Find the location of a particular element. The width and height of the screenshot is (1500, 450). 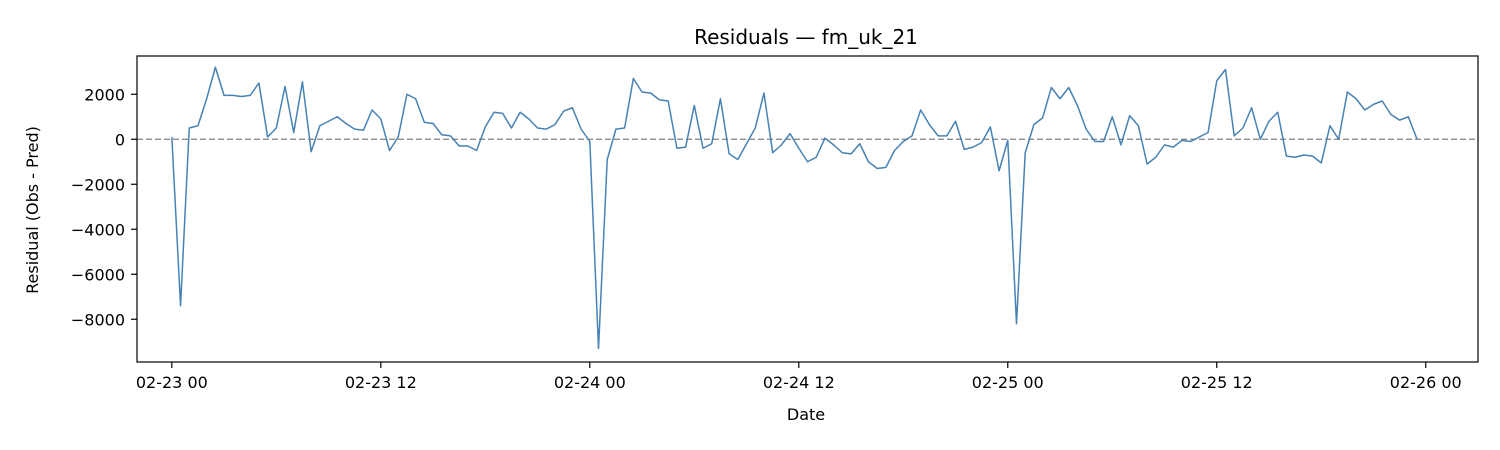

y-tick-label: 0 is located at coordinates (120, 139).